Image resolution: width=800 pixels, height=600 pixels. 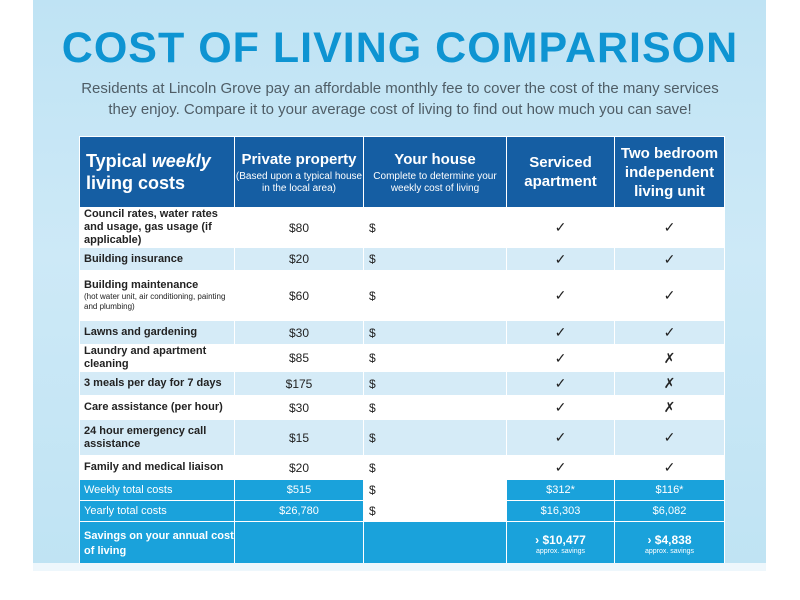 I want to click on weekly-total-unit: $116*, so click(x=669, y=490).